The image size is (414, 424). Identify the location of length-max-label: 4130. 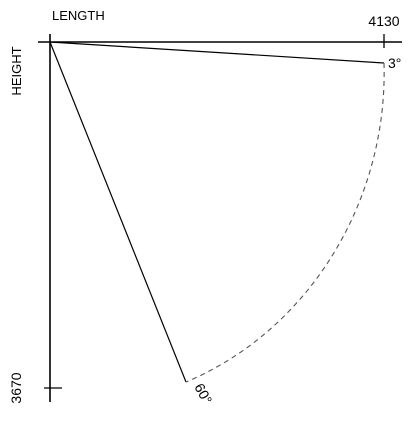
(383, 21).